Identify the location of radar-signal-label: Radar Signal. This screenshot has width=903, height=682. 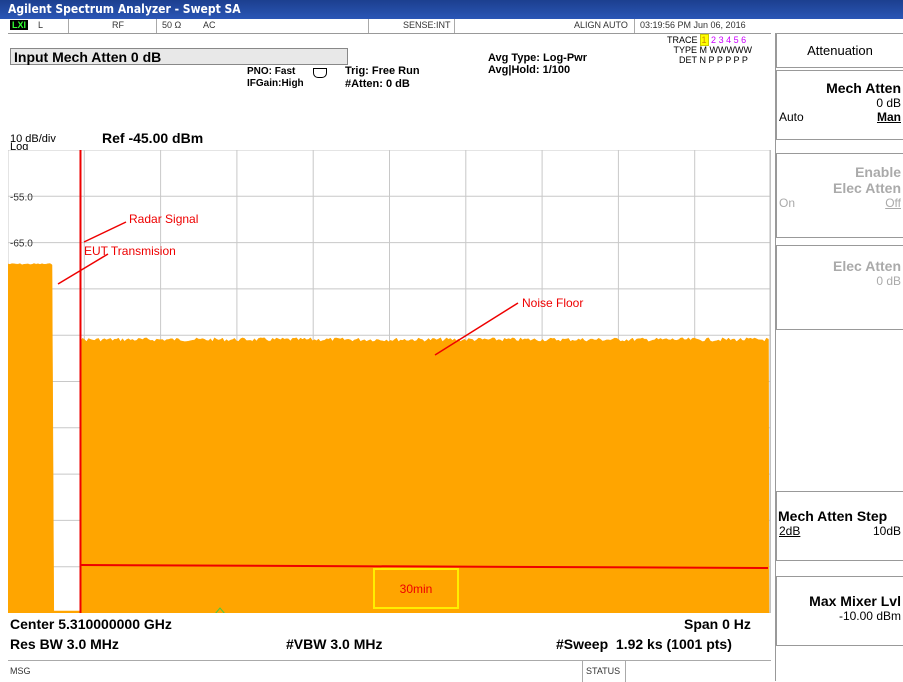
(163, 219).